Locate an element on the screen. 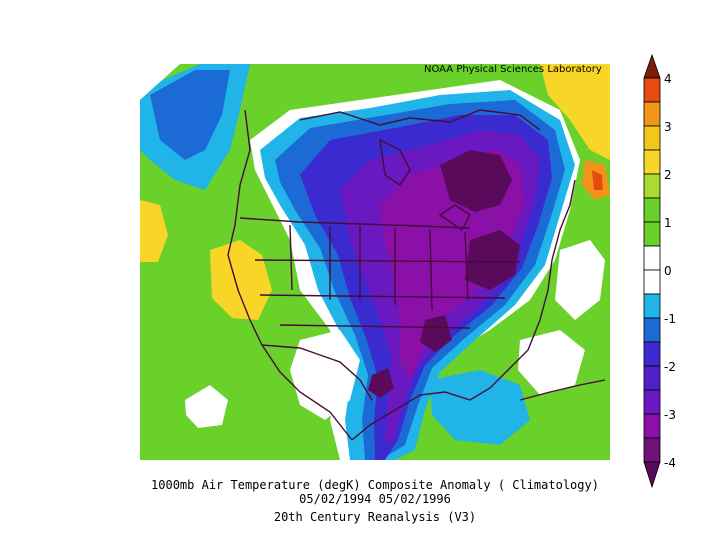  west-coastline is located at coordinates (290, 275).